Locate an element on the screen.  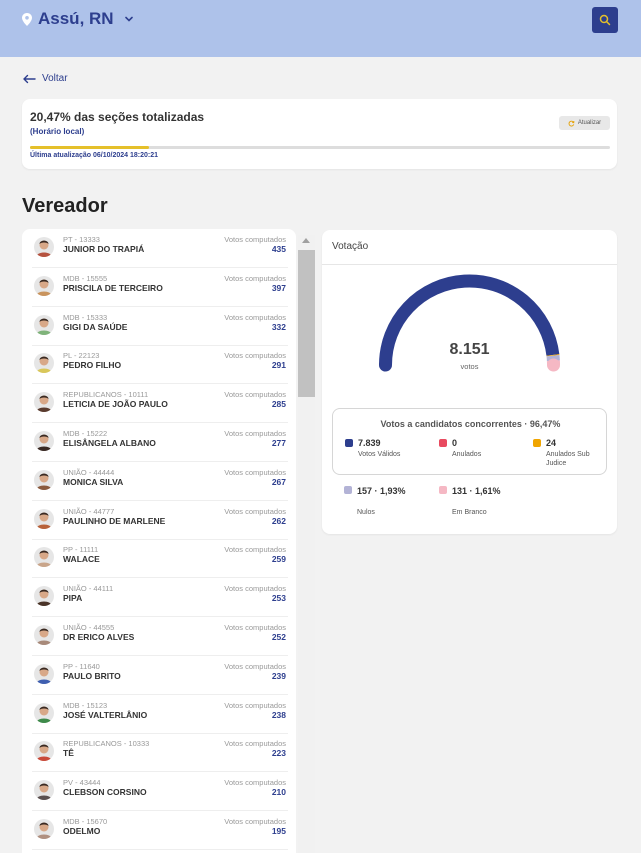
legend-value: 7.839 is located at coordinates (369, 443).